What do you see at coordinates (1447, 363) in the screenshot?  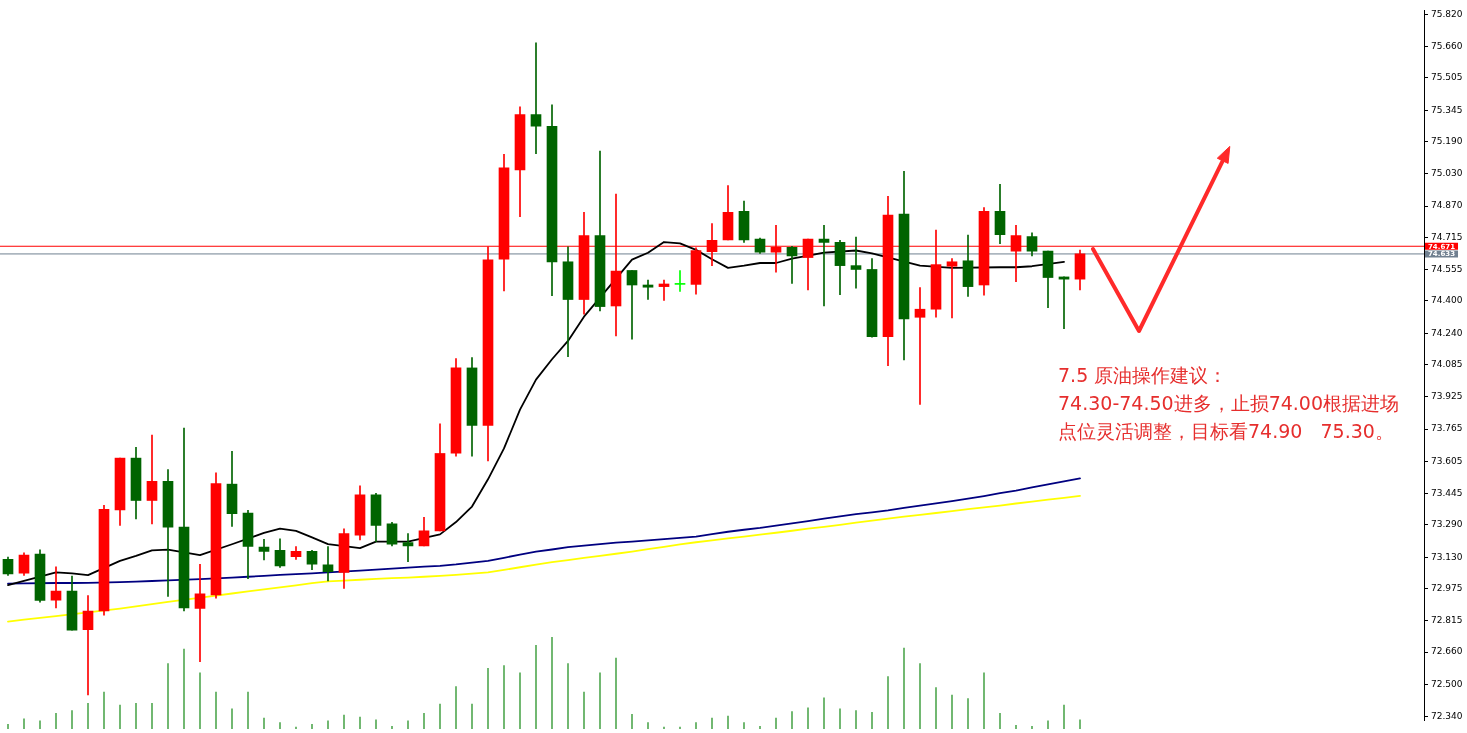 I see `y-tick-label: 74.085` at bounding box center [1447, 363].